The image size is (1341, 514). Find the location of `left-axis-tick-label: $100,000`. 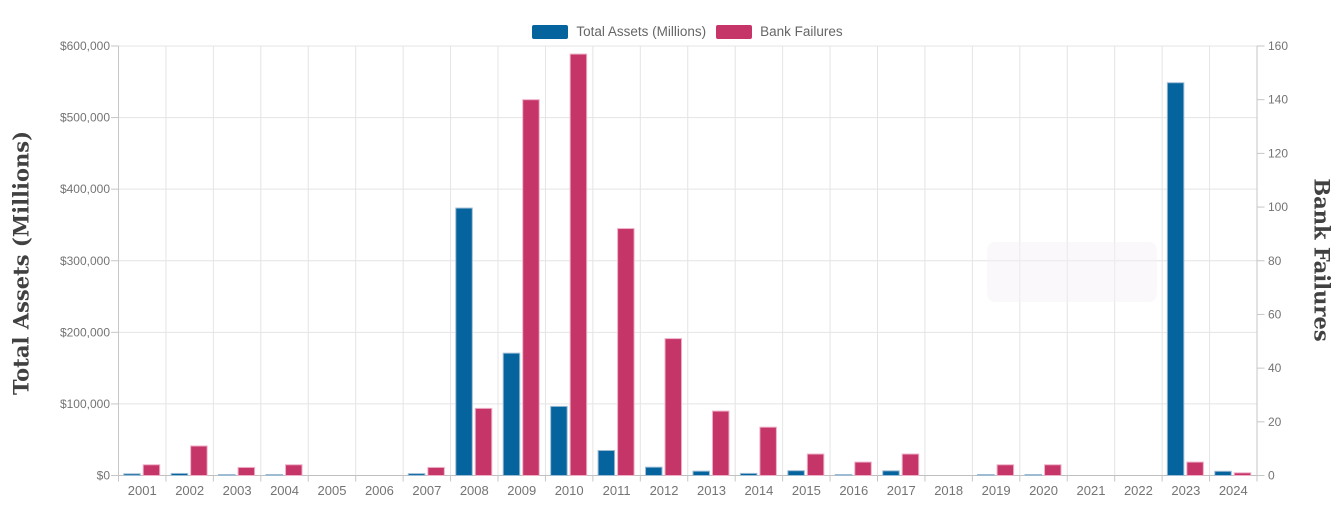

left-axis-tick-label: $100,000 is located at coordinates (85, 404).